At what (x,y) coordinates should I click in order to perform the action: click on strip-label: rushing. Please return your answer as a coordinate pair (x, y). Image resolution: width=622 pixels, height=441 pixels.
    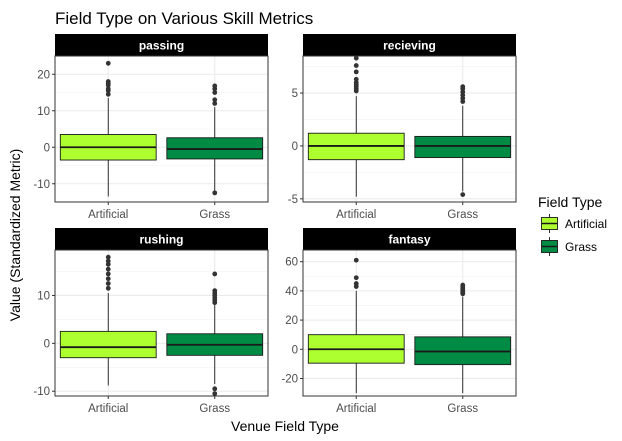
    Looking at the image, I should click on (162, 240).